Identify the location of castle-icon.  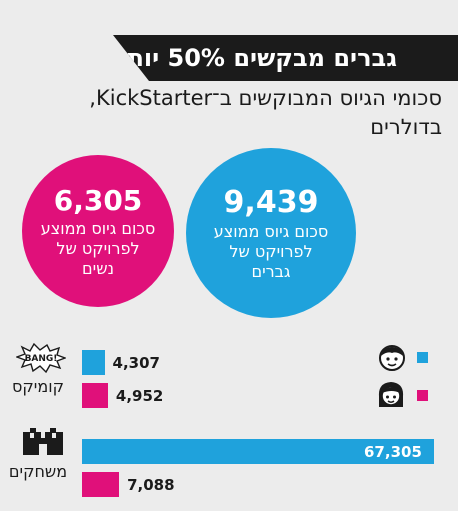
(43, 444).